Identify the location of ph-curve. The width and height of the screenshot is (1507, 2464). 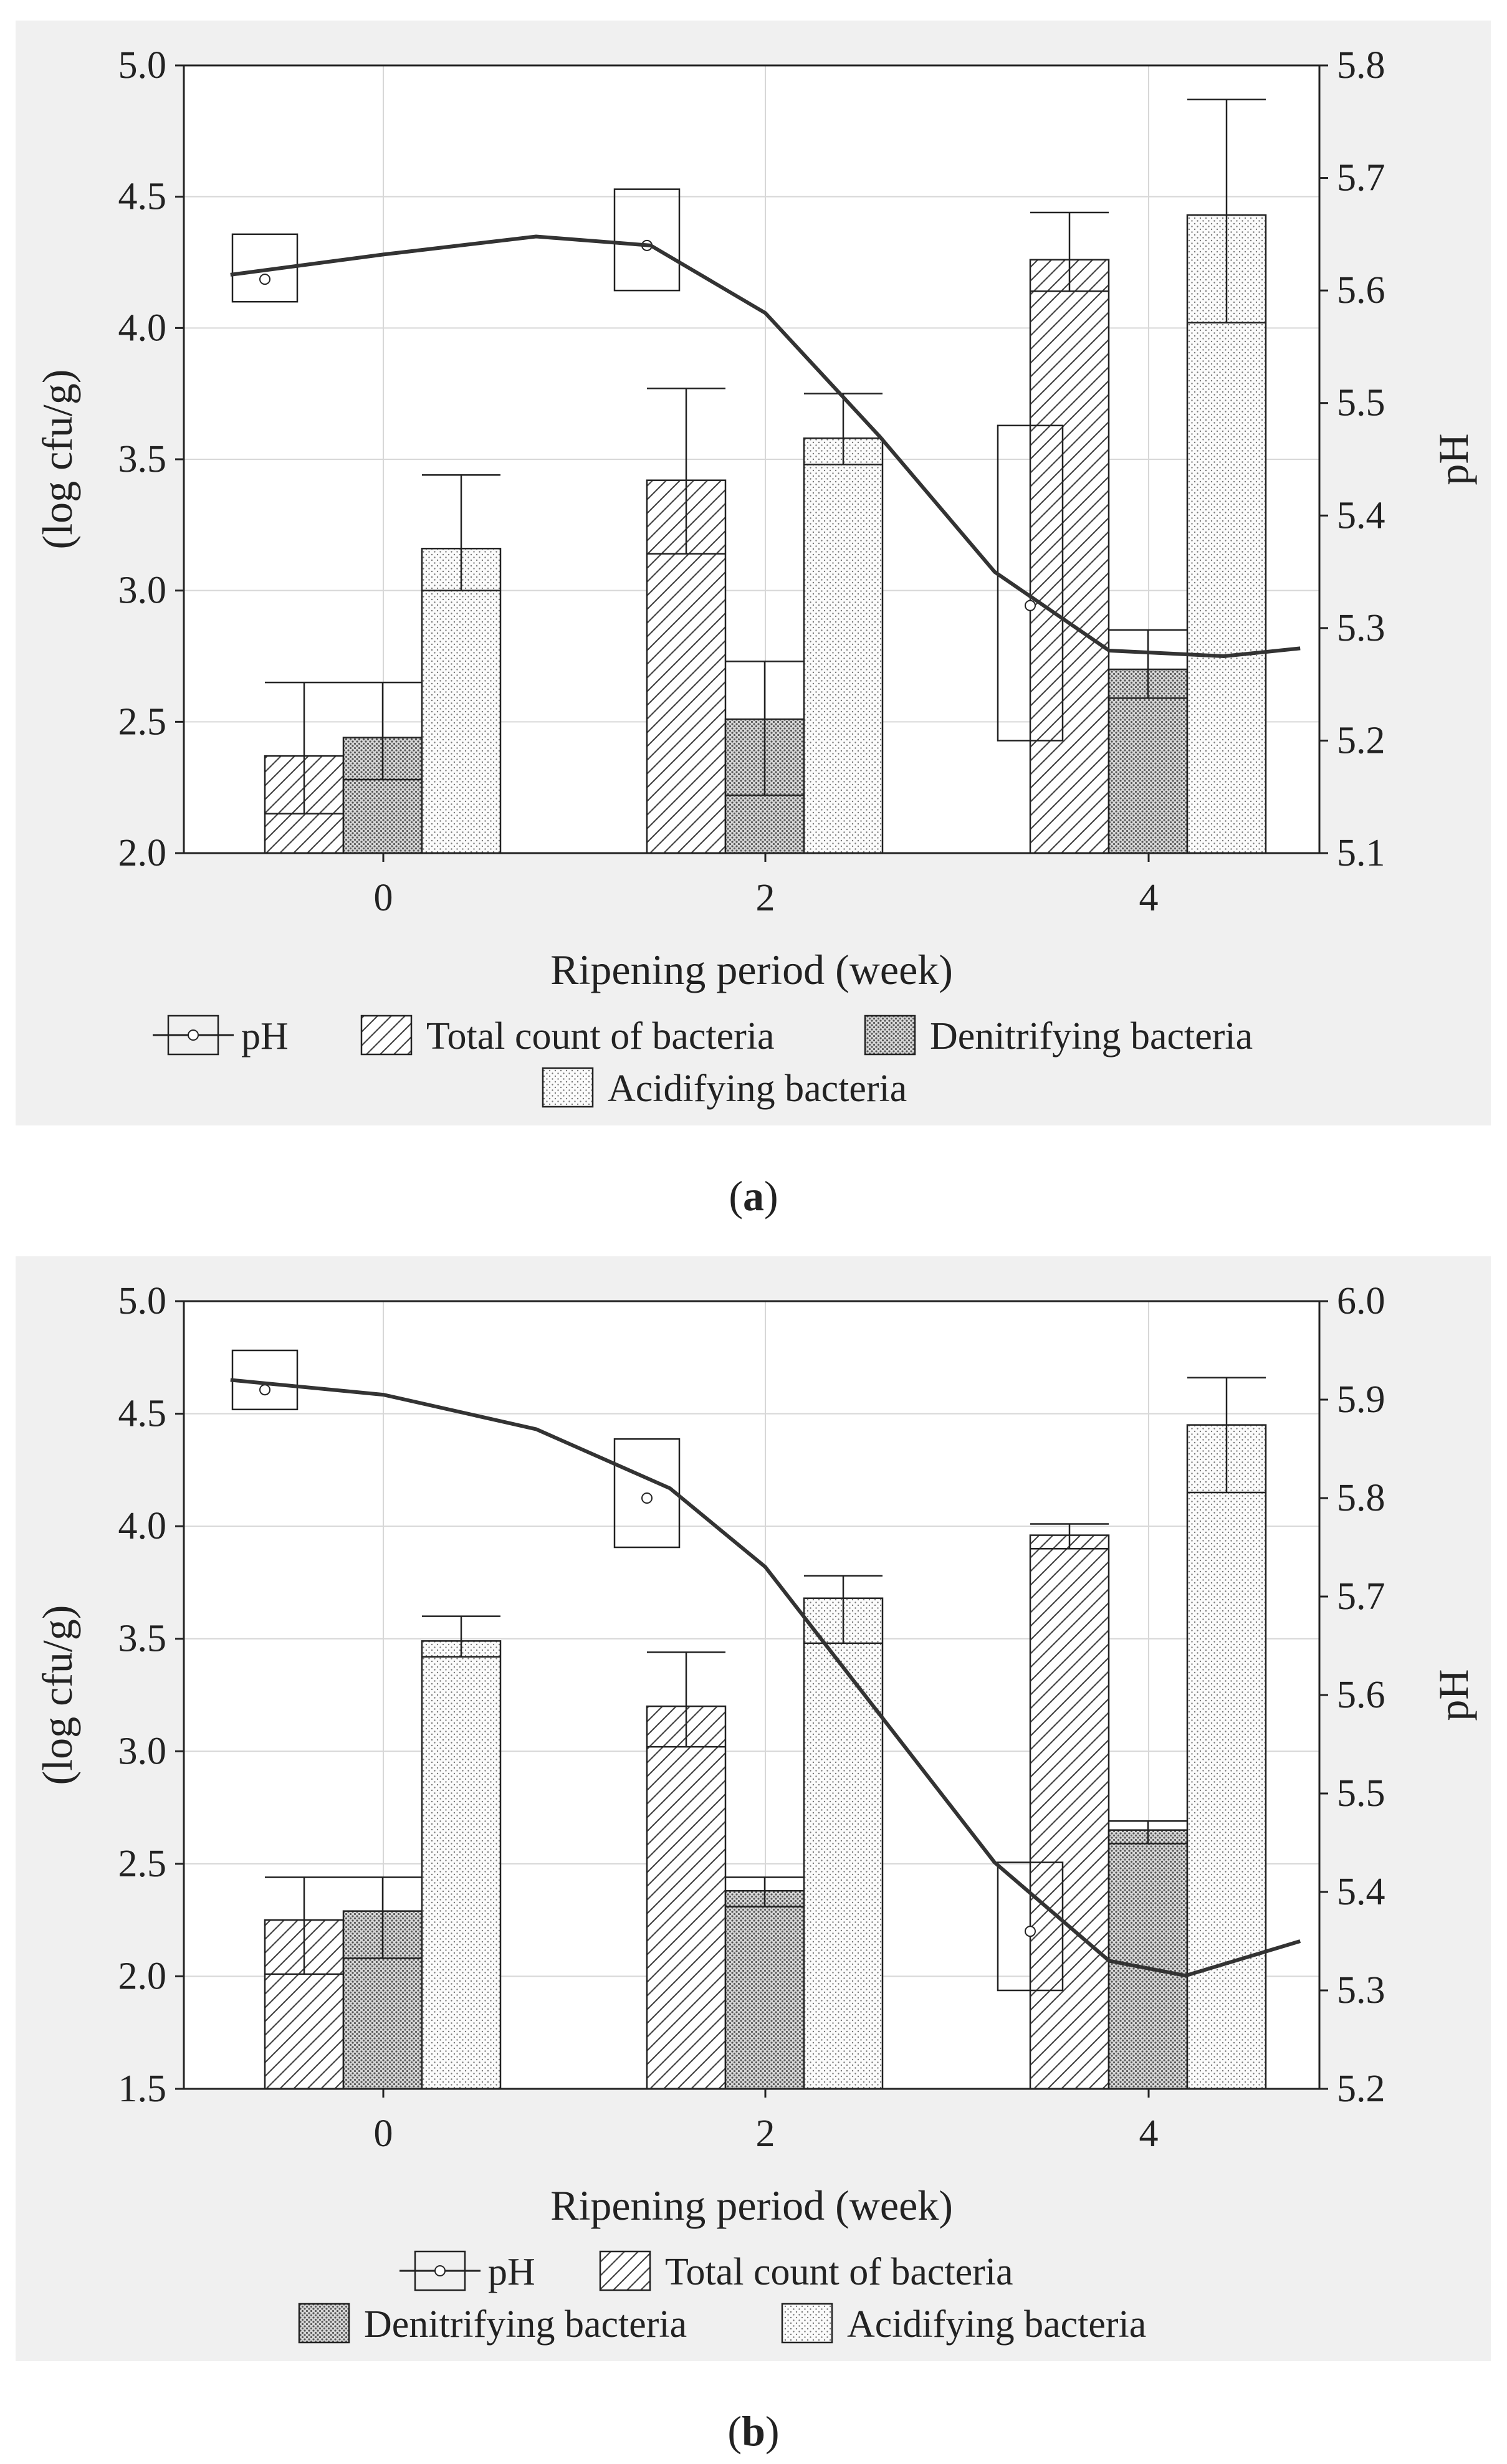
(765, 446).